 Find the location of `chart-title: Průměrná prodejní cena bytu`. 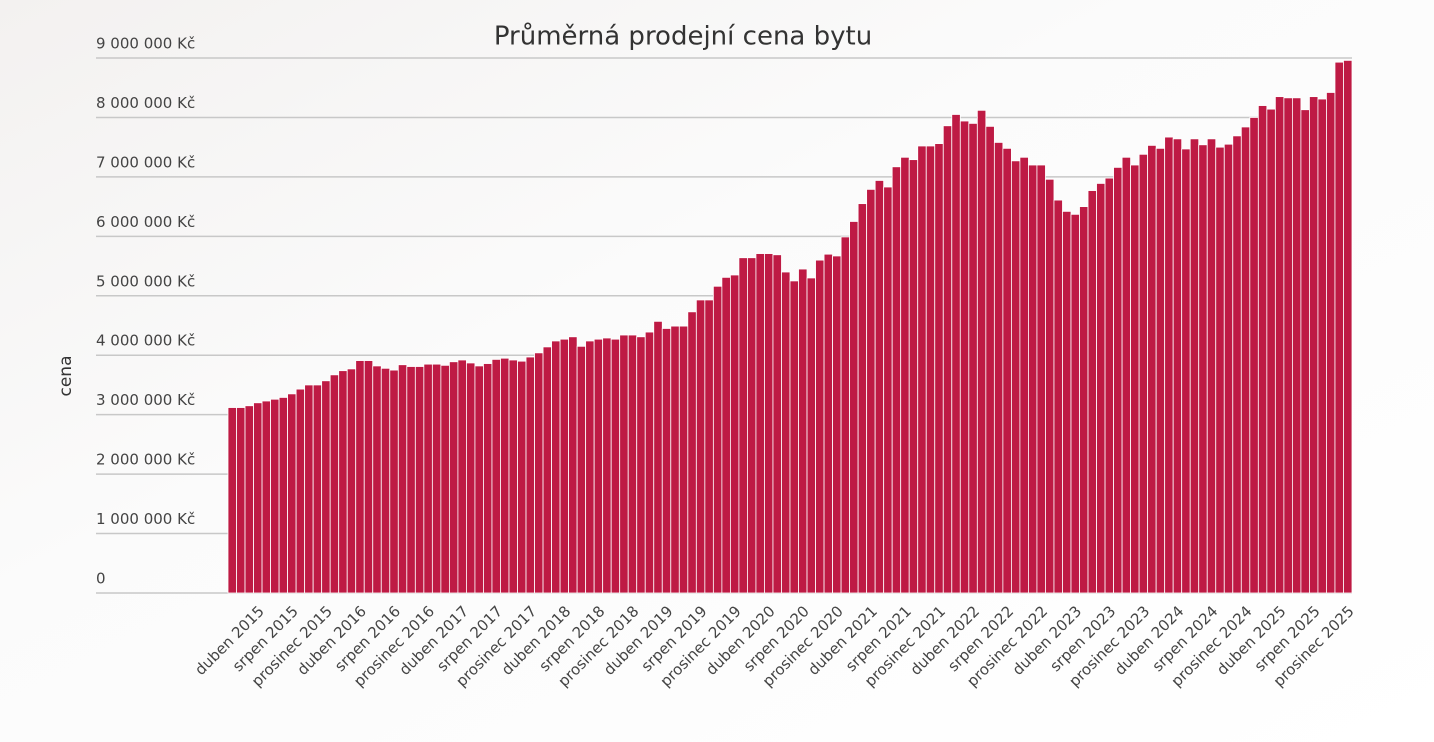

chart-title: Průměrná prodejní cena bytu is located at coordinates (683, 37).